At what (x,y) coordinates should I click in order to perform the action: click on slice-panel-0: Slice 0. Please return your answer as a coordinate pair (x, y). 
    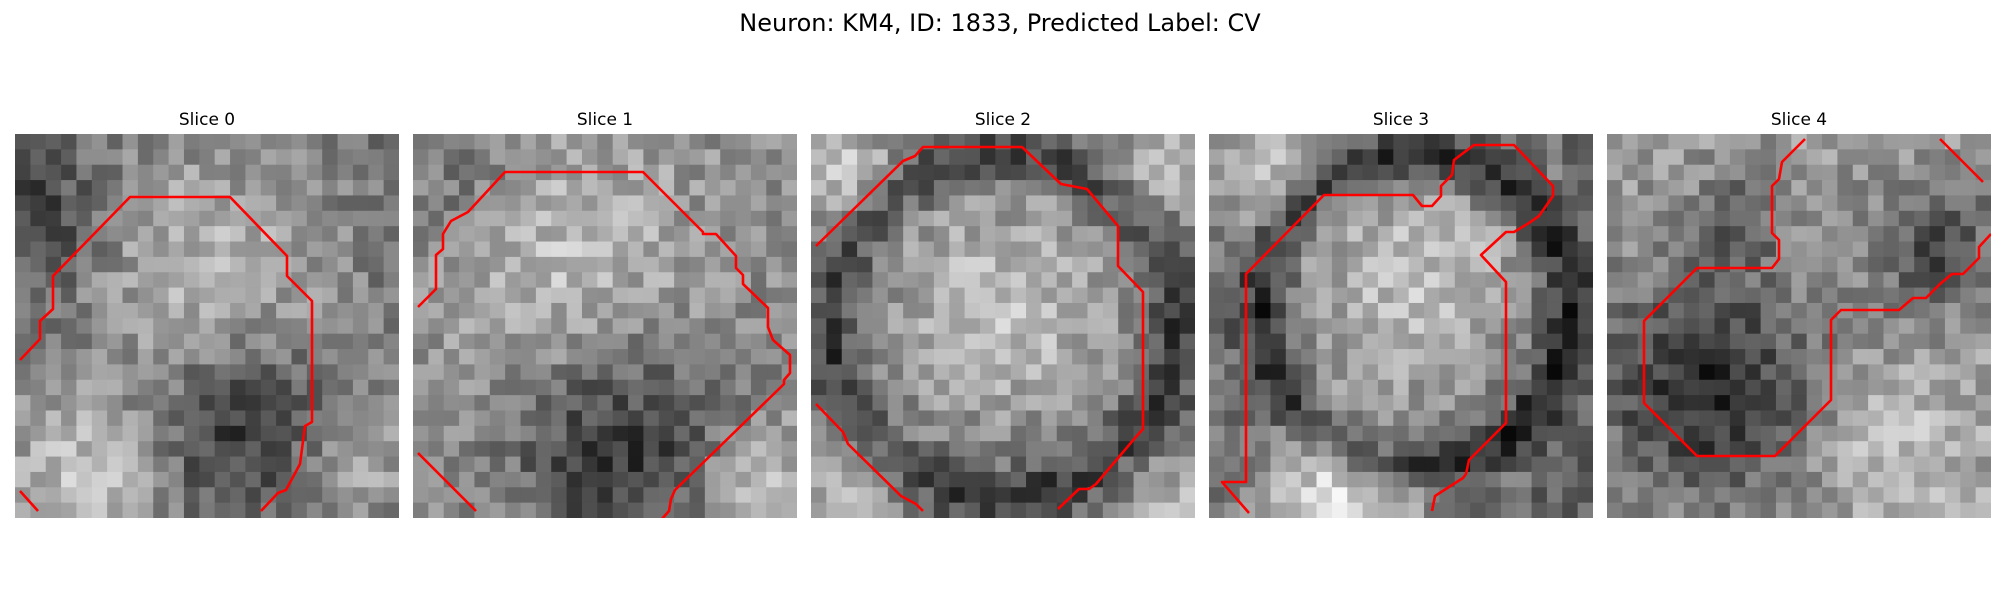
    Looking at the image, I should click on (207, 313).